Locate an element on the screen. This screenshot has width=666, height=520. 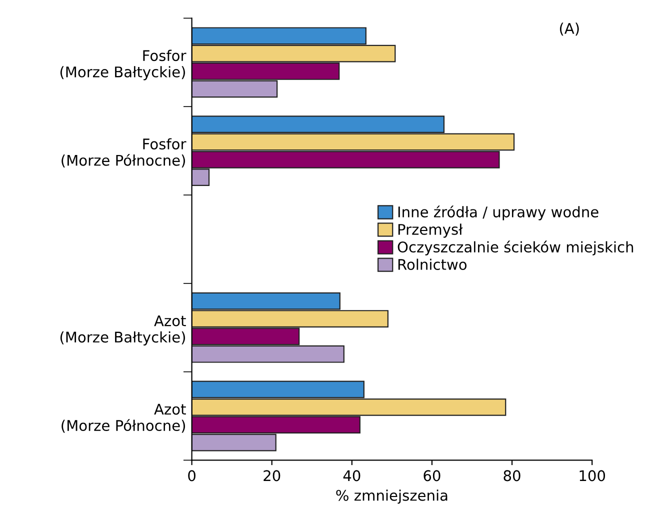
x-tick-label: 40 is located at coordinates (351, 476).